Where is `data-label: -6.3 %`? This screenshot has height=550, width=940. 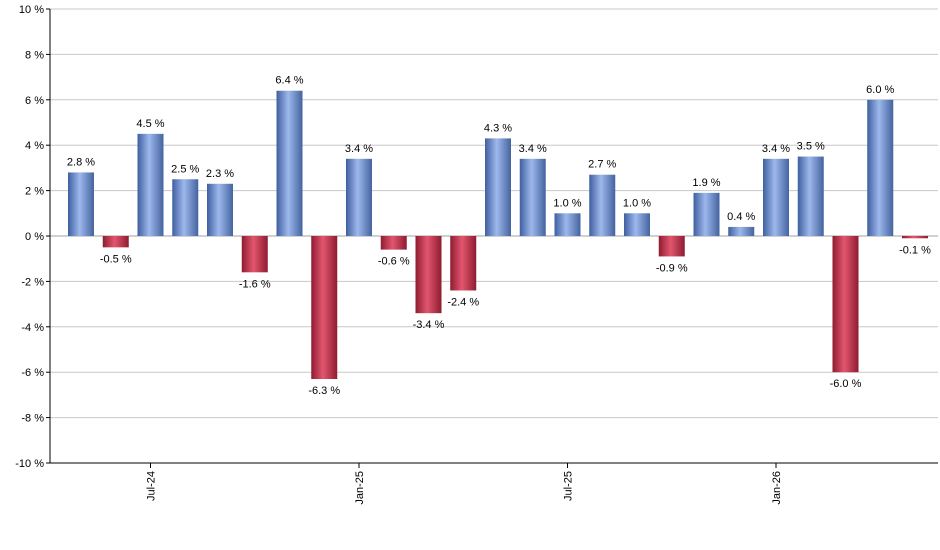 data-label: -6.3 % is located at coordinates (324, 391).